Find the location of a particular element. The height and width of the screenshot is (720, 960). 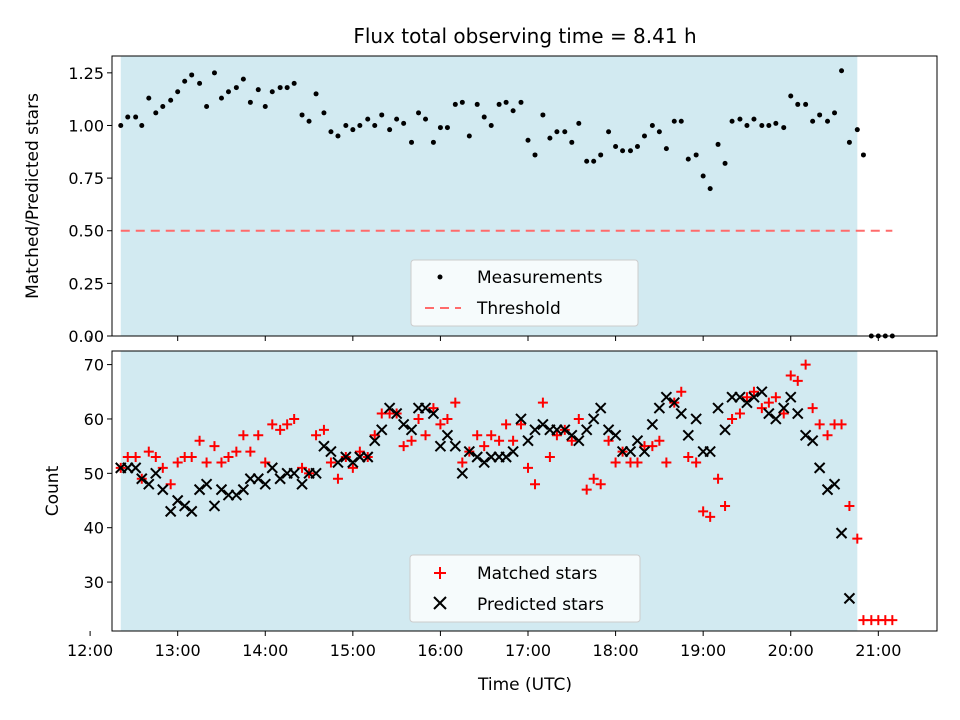

y-tick-label: 70 is located at coordinates (94, 365).